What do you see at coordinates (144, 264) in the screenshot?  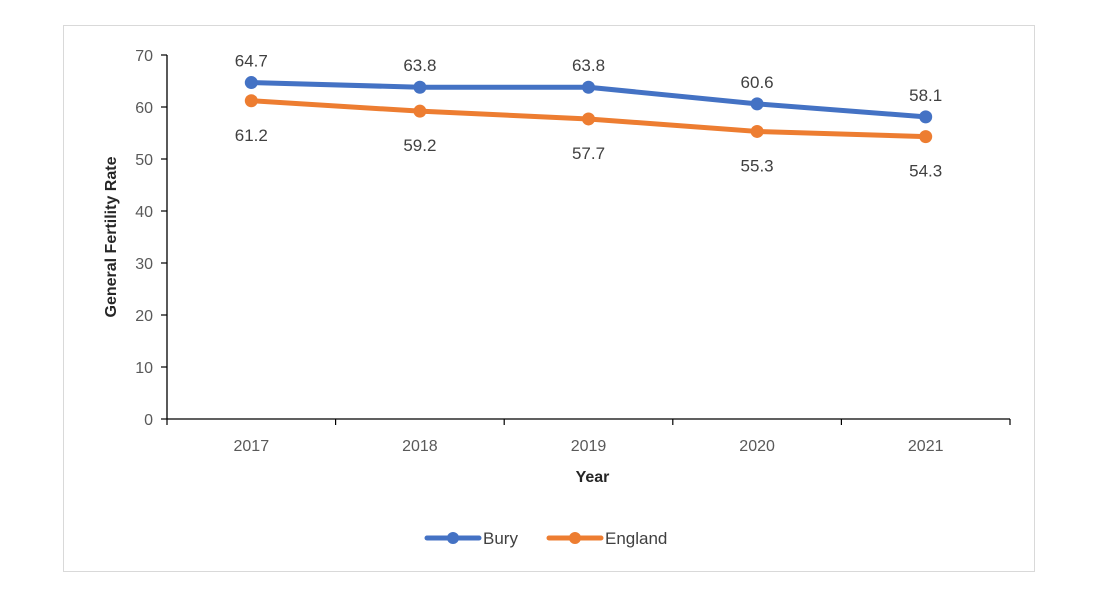 I see `y-tick-label: 30` at bounding box center [144, 264].